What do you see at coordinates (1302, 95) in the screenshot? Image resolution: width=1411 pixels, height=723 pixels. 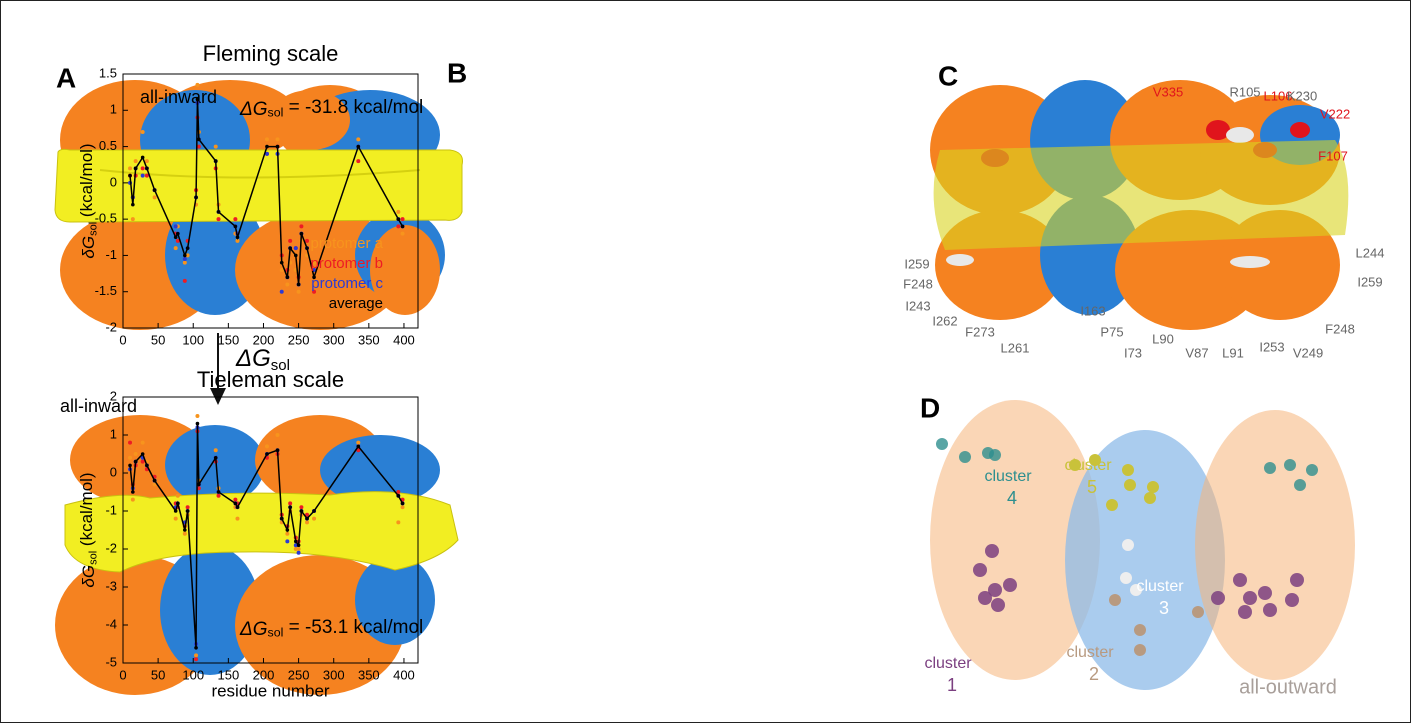 I see `residue-label: K230` at bounding box center [1302, 95].